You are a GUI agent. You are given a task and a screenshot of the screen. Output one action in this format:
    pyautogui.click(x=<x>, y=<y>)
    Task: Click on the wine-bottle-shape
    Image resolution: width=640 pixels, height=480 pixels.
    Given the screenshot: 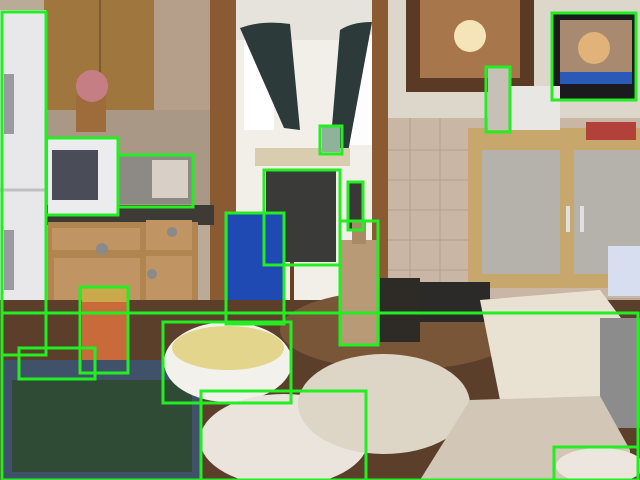 What is the action you would take?
    pyautogui.click(x=359, y=292)
    